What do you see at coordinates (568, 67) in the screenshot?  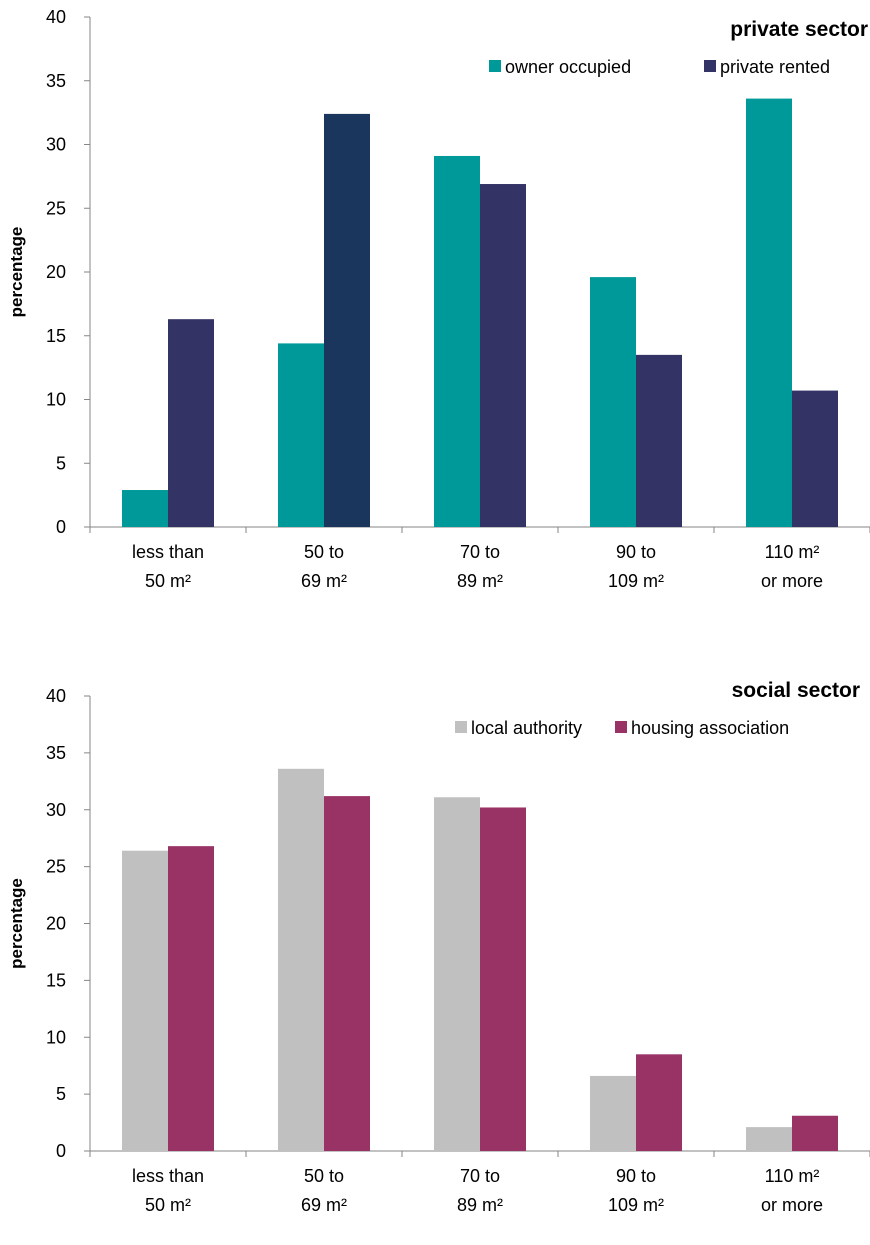 I see `legend-label: owner occupied` at bounding box center [568, 67].